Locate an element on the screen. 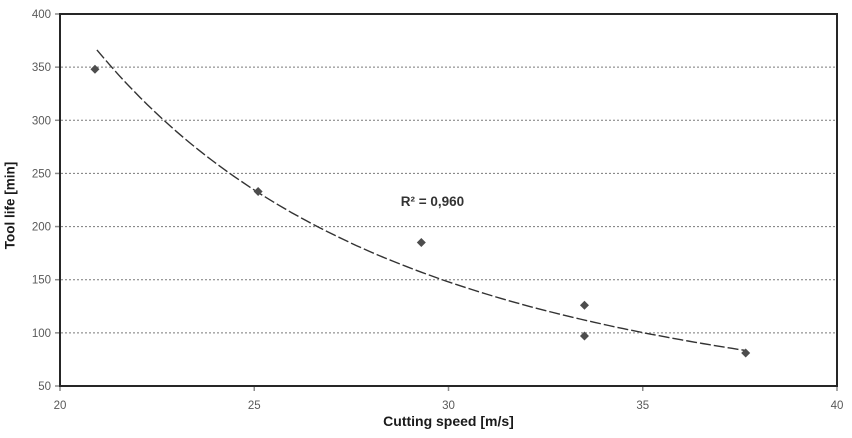 The image size is (852, 438). x-tick-label: 35 is located at coordinates (642, 406).